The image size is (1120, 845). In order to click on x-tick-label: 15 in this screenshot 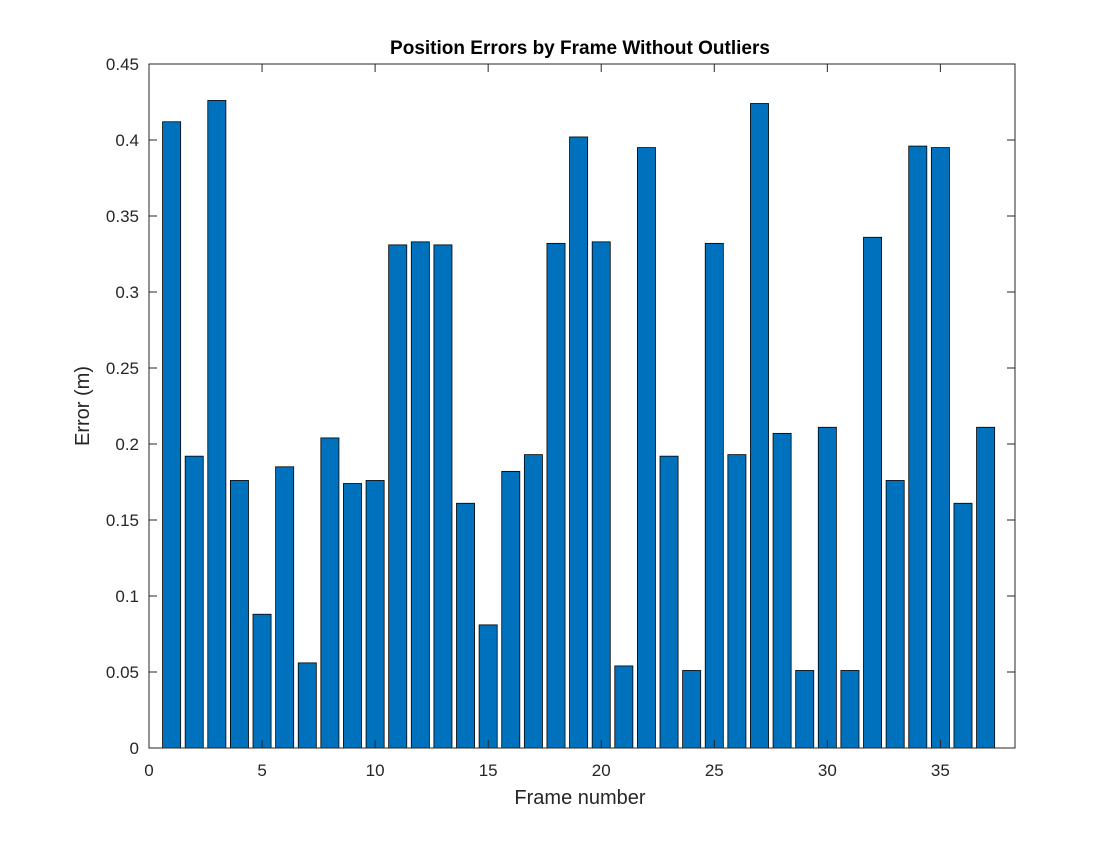, I will do `click(488, 770)`.